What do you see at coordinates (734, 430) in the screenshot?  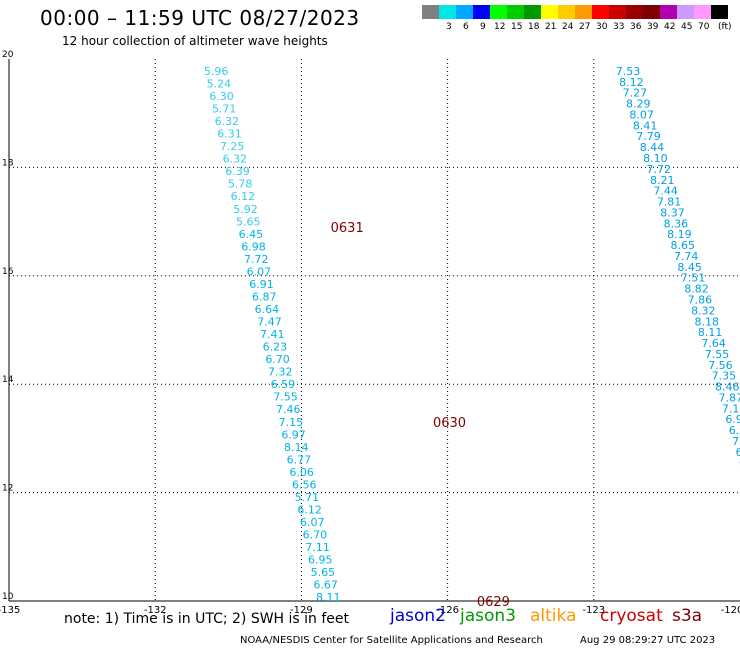 I see `wave-height-value: 6.74` at bounding box center [734, 430].